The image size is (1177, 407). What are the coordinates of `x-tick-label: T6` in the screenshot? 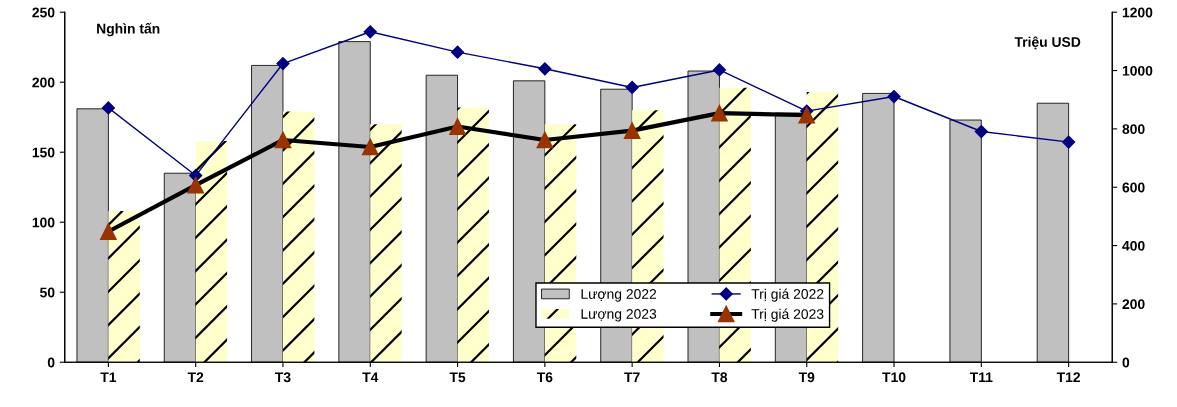 It's located at (544, 377).